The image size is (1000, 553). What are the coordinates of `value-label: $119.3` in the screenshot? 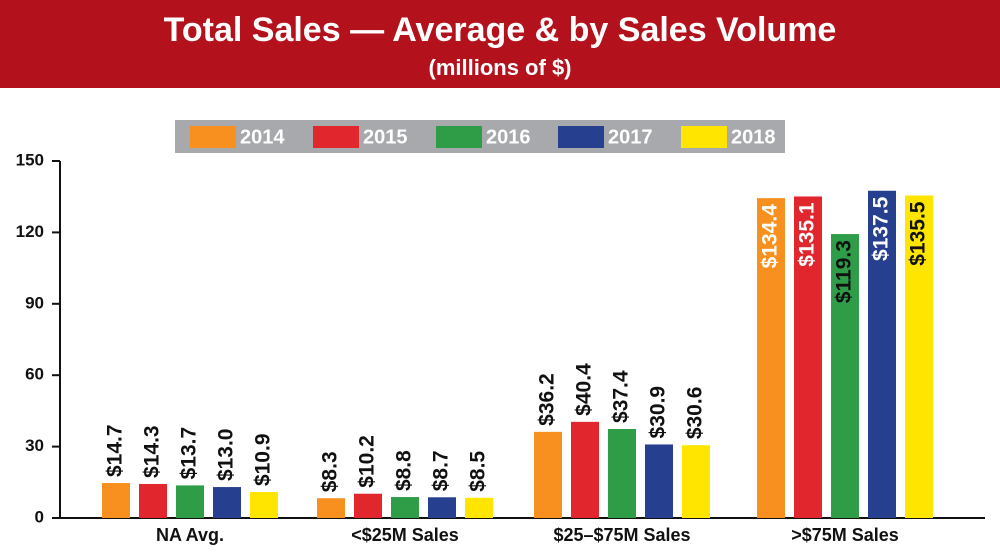 It's located at (844, 271).